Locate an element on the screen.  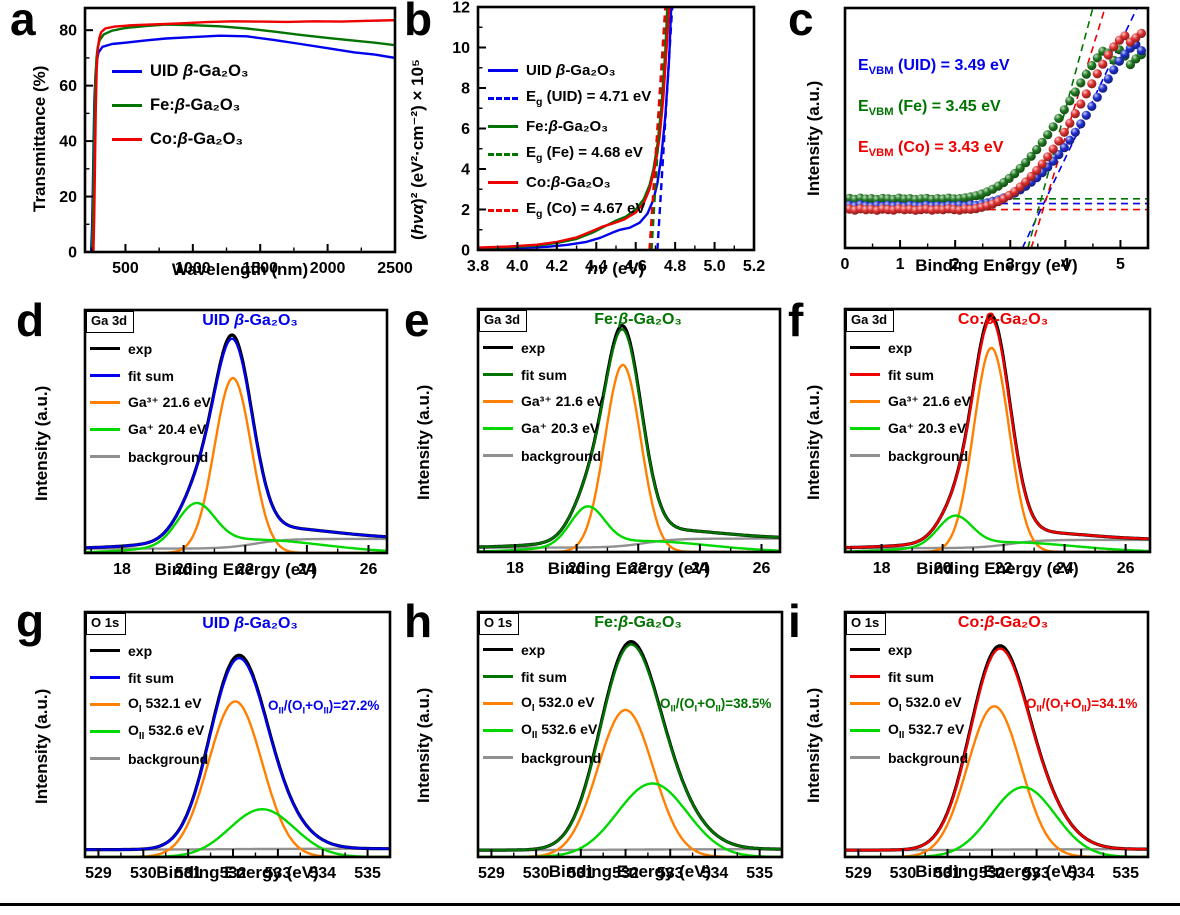
svg-text: 5 is located at coordinates (1120, 264).